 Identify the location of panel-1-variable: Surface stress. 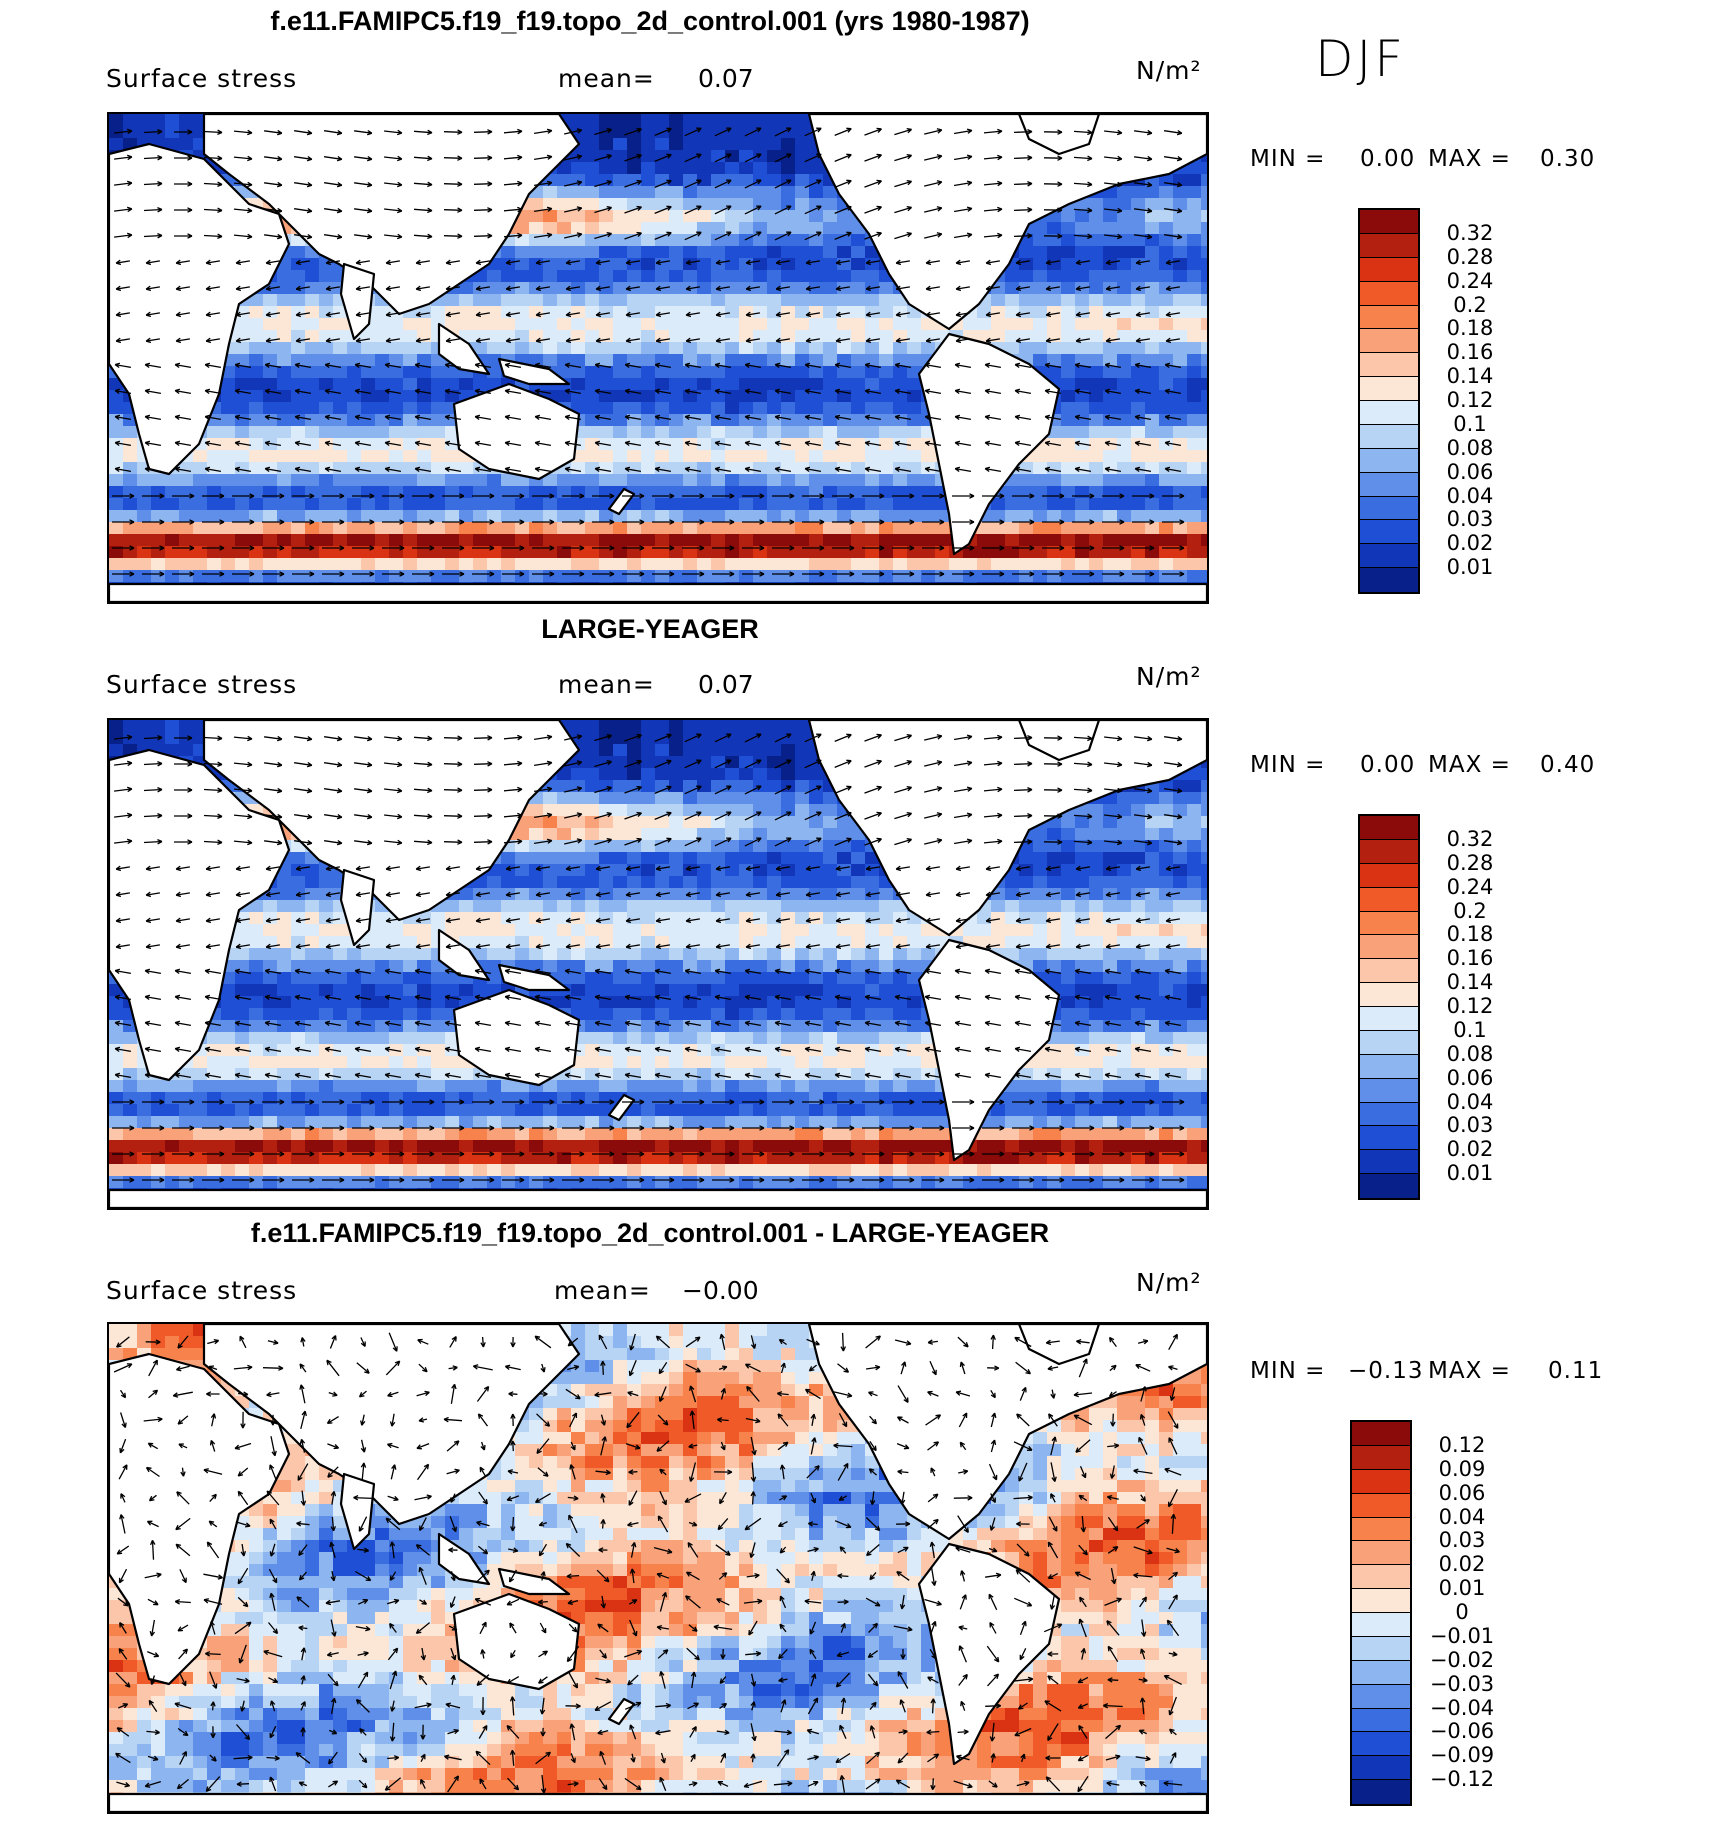
(202, 78).